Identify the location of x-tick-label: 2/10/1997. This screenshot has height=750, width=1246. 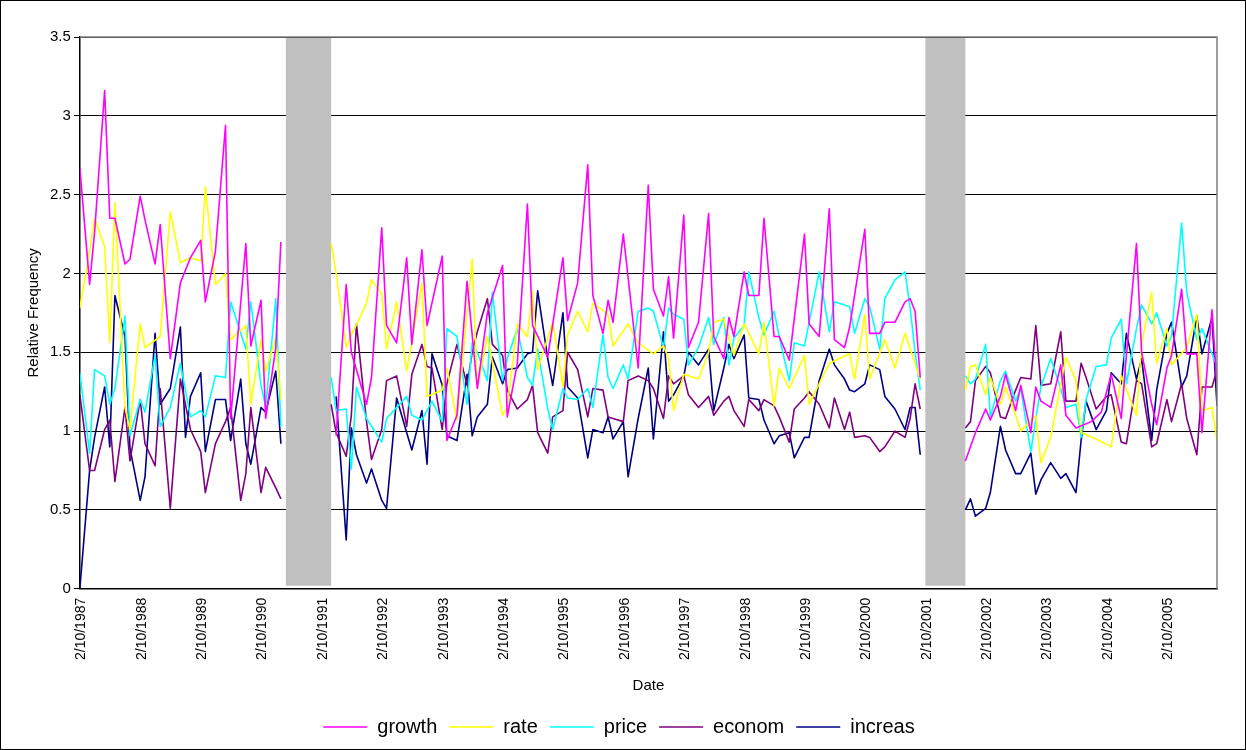
(684, 629).